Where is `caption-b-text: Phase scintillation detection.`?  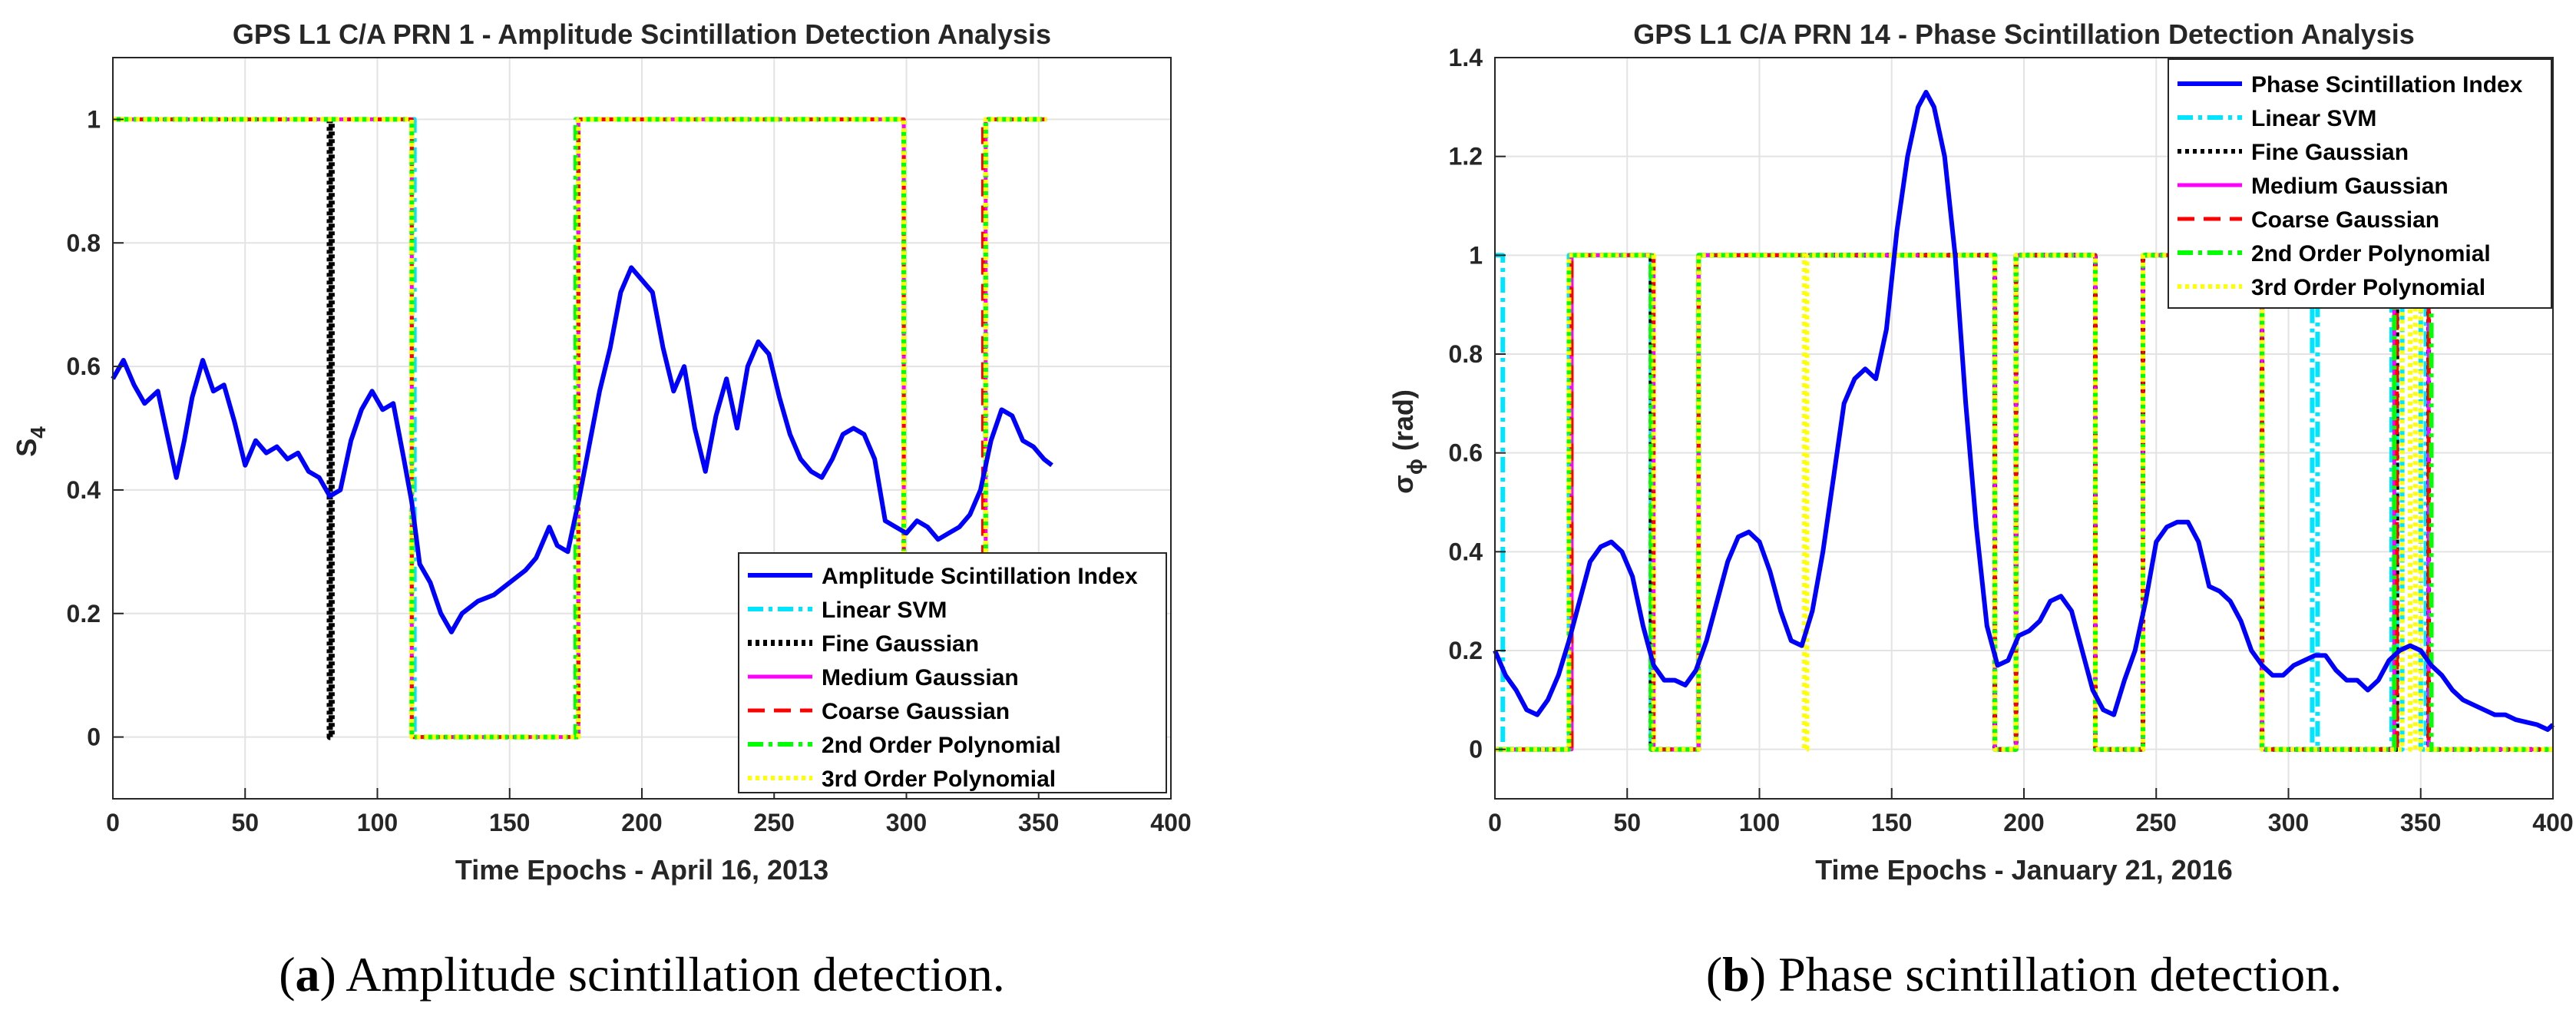
caption-b-text: Phase scintillation detection. is located at coordinates (2054, 974).